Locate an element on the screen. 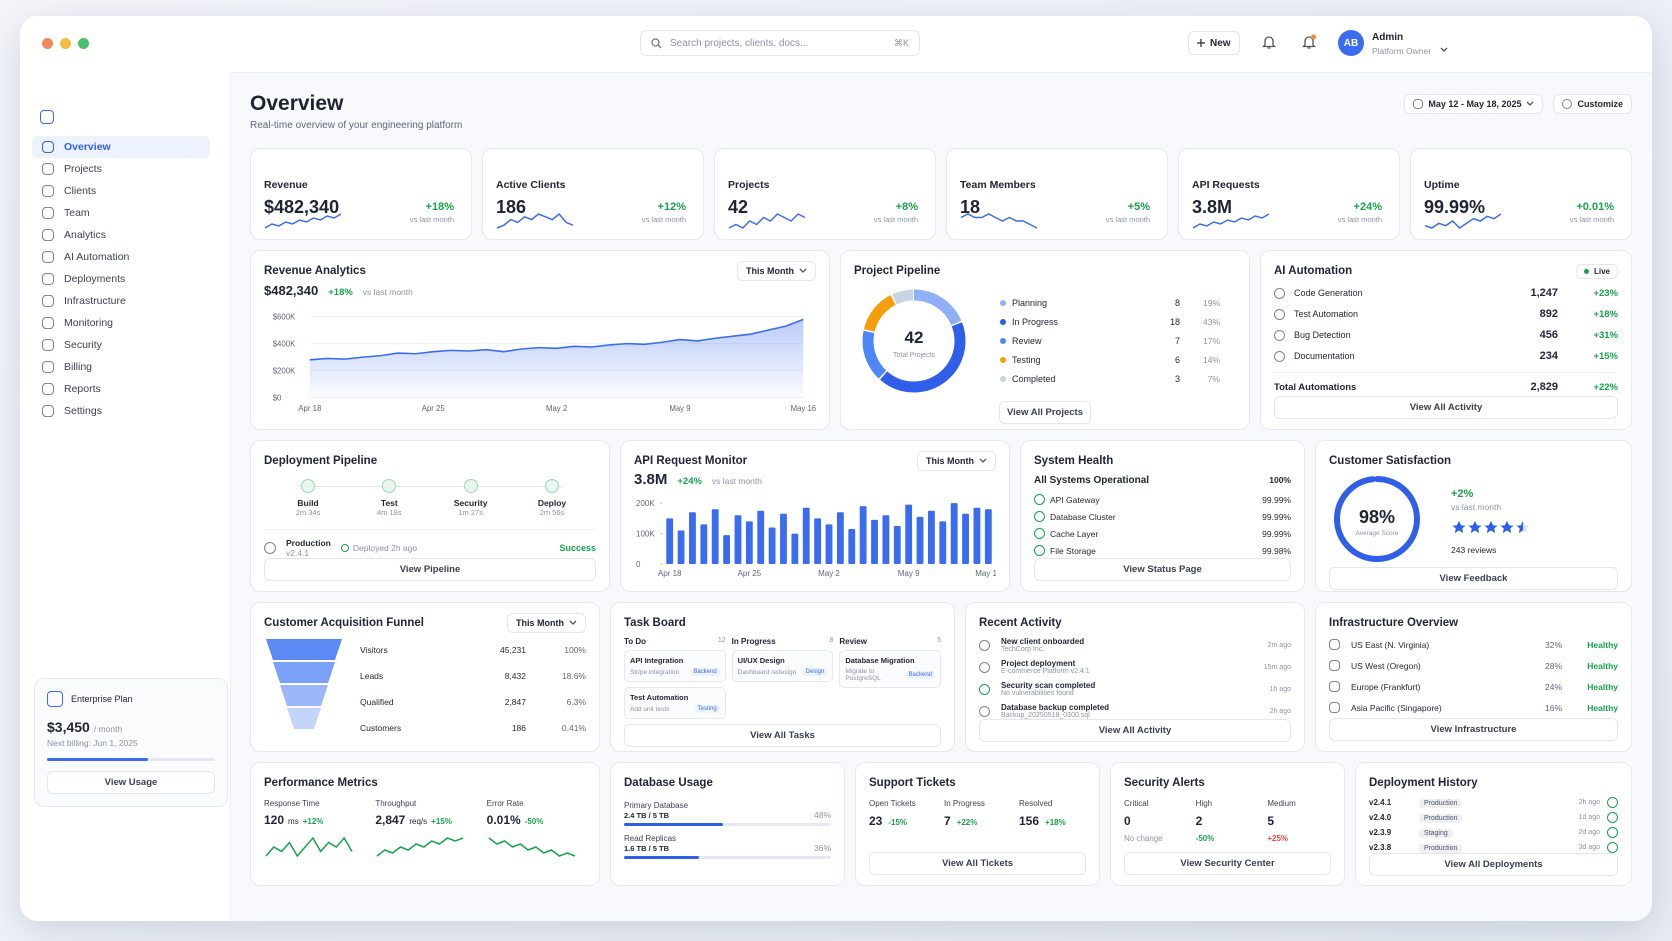 The width and height of the screenshot is (1672, 941). chevron is located at coordinates (983, 460).